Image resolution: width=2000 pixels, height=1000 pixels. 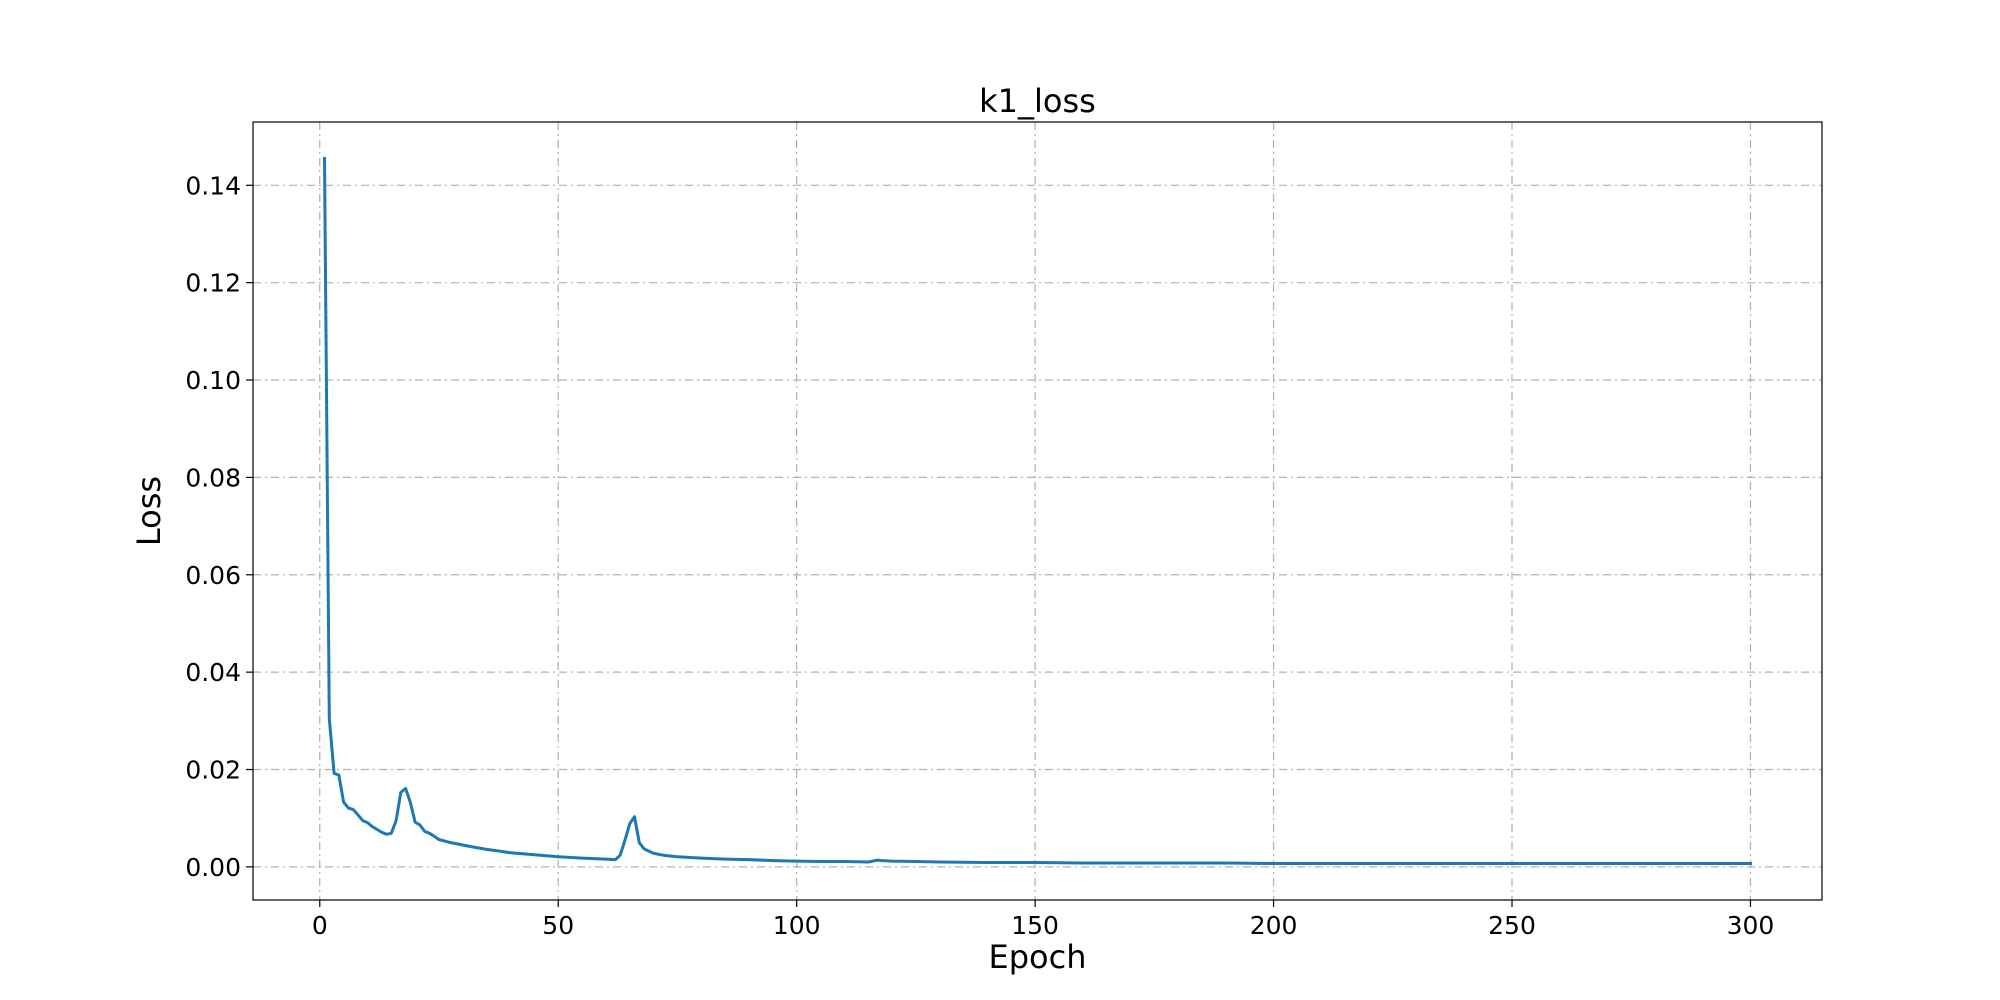 I want to click on x-tick-label: 250, so click(x=1512, y=925).